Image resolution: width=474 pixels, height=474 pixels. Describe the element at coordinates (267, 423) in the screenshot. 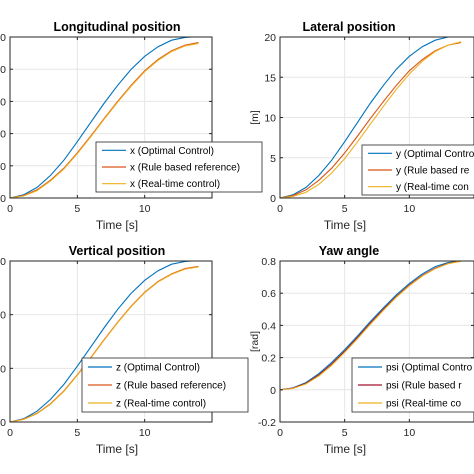

I see `y-tick-label: -0.2` at that location.